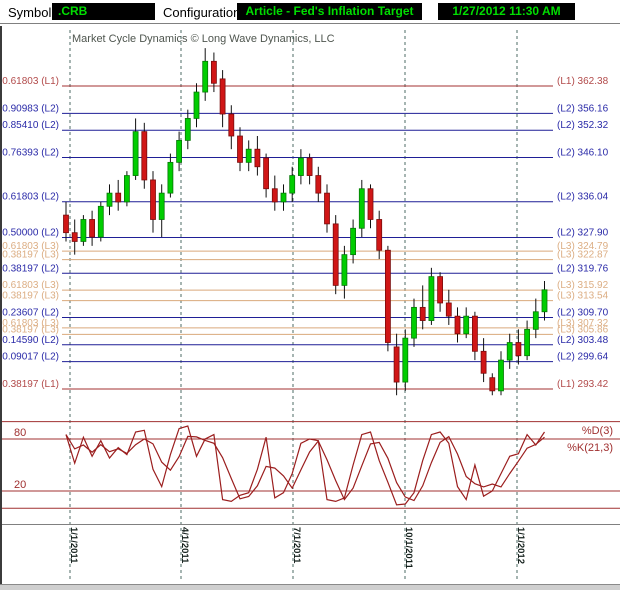 This screenshot has width=620, height=590. Describe the element at coordinates (583, 384) in the screenshot. I see `fib-price-label: (L1) 293.42` at that location.